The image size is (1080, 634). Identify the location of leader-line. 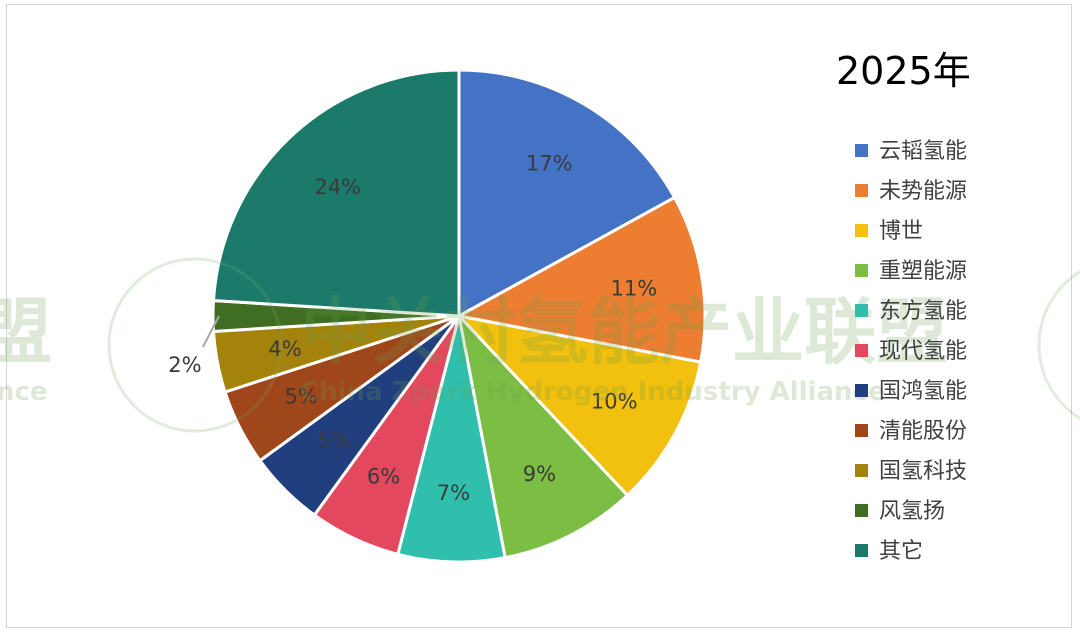
(211, 331).